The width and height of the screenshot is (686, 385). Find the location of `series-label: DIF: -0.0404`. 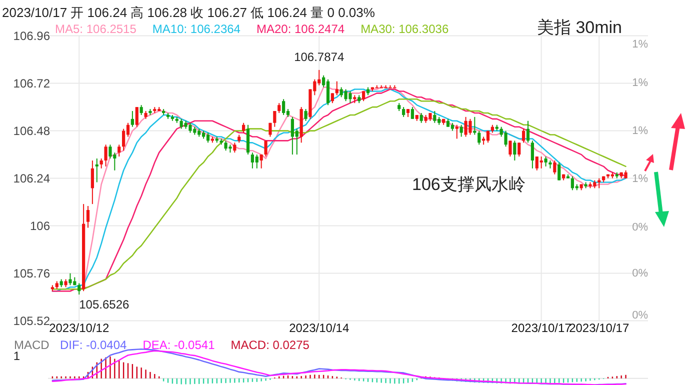

series-label: DIF: -0.0404 is located at coordinates (94, 345).